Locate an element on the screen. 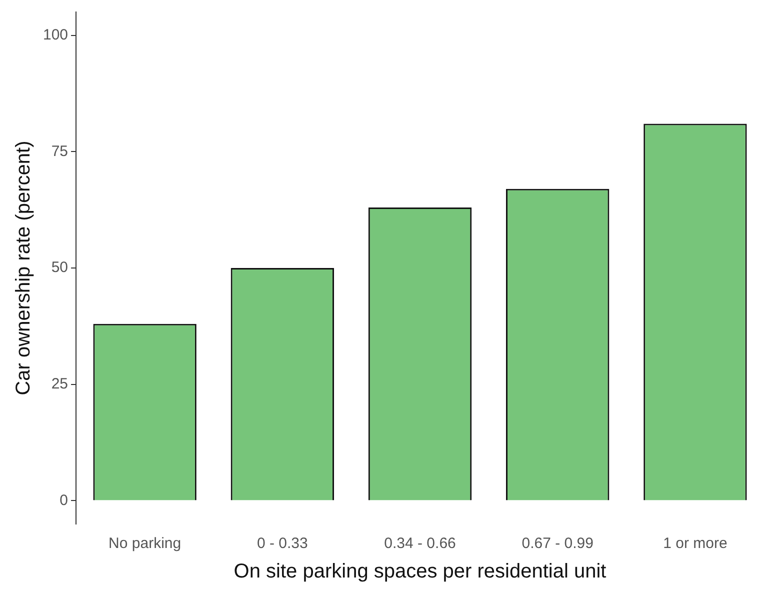 The height and width of the screenshot is (594, 784). x-tick-label: 1 or more is located at coordinates (695, 543).